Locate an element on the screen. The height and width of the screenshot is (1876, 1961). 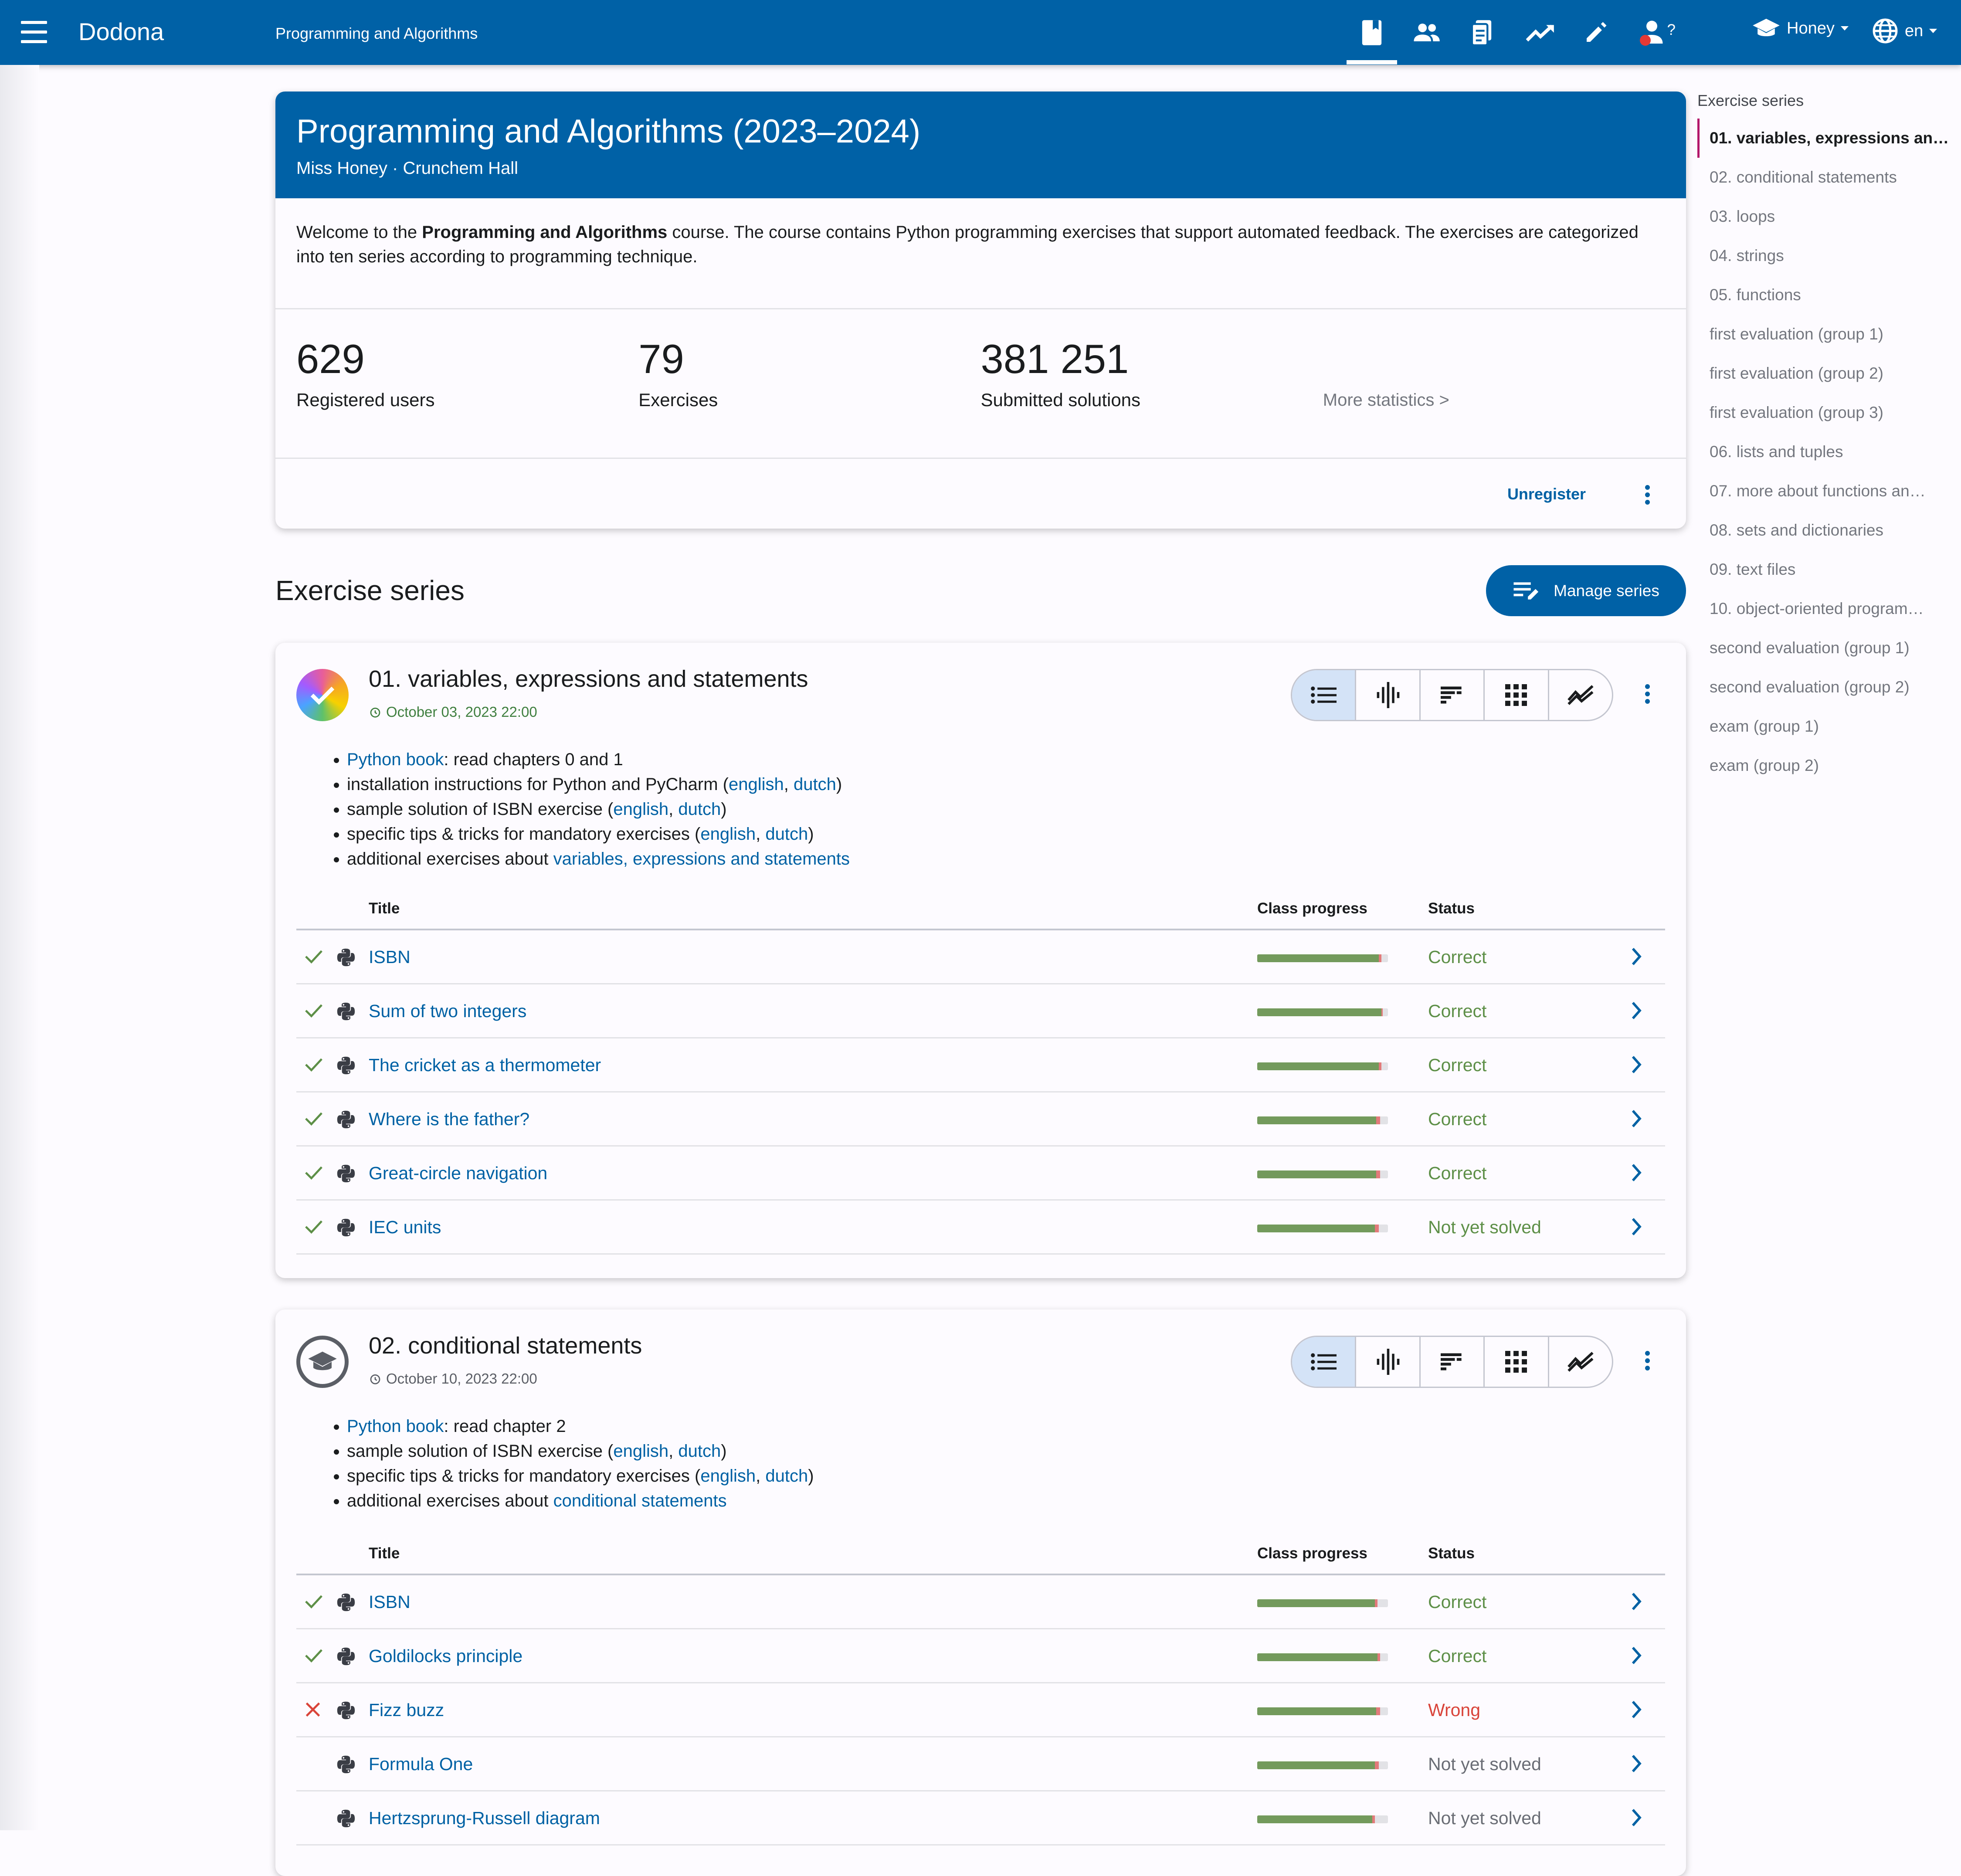
exercise-title: Fizz buzz is located at coordinates (407, 1710).